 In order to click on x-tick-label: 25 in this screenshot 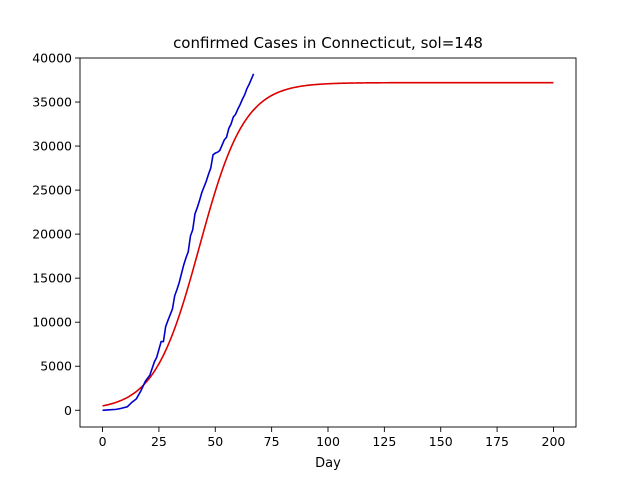, I will do `click(159, 441)`.